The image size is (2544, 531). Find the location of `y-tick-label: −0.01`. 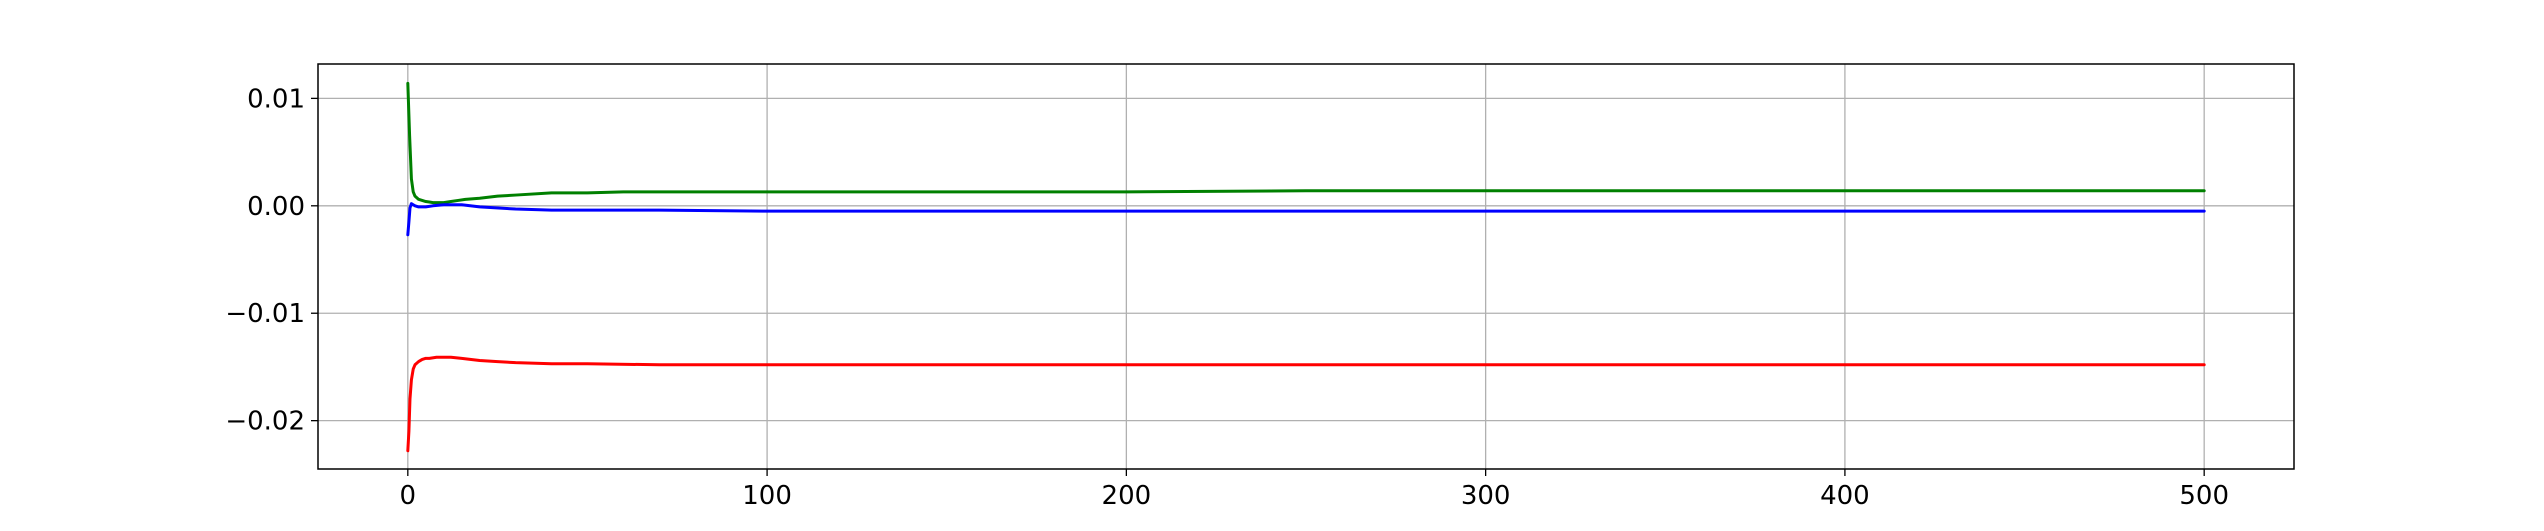

y-tick-label: −0.01 is located at coordinates (265, 314).